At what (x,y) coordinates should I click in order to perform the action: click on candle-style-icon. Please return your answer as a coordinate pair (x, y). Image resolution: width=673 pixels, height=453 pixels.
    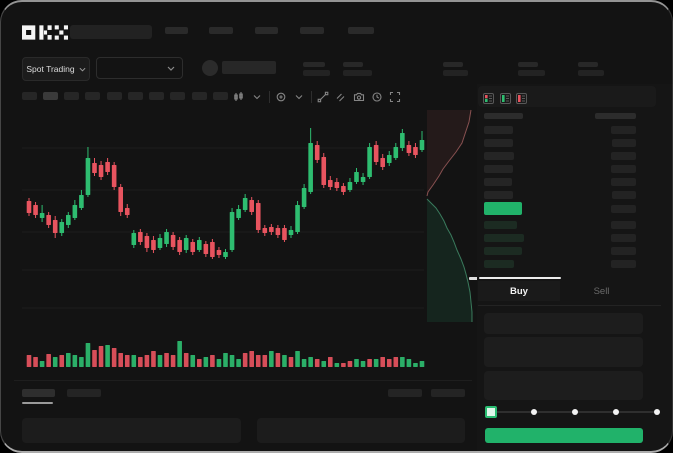
    Looking at the image, I should click on (239, 96).